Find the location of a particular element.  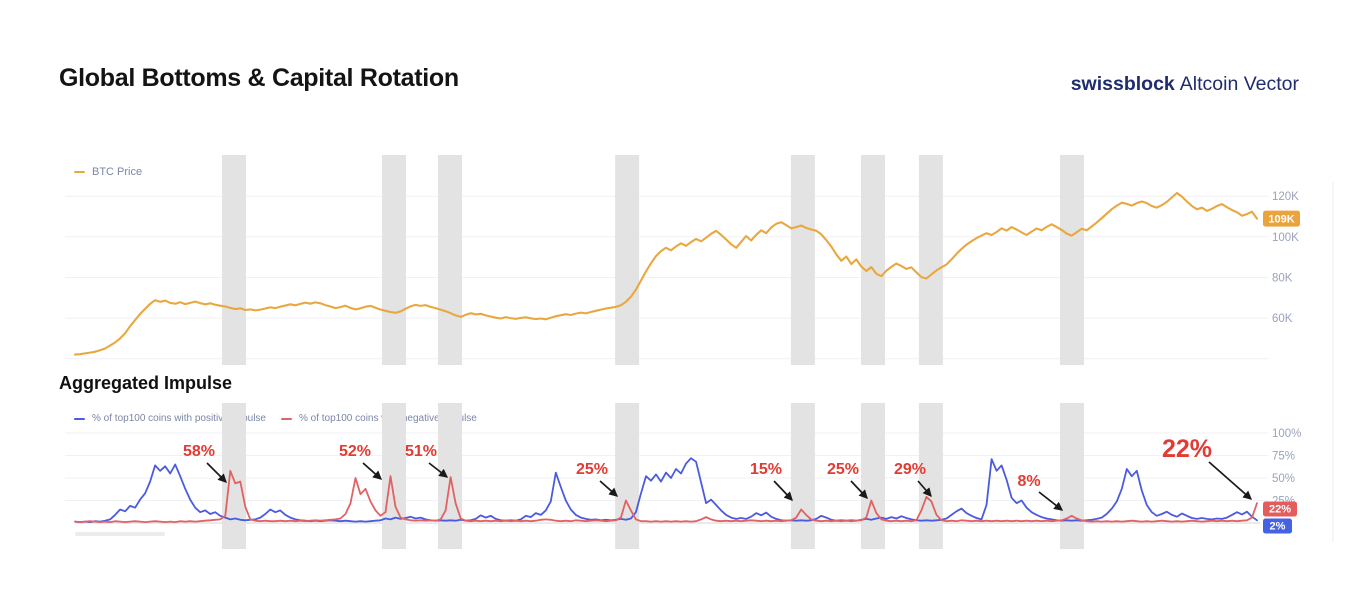

last-value-badge-label: 22% is located at coordinates (1280, 510).